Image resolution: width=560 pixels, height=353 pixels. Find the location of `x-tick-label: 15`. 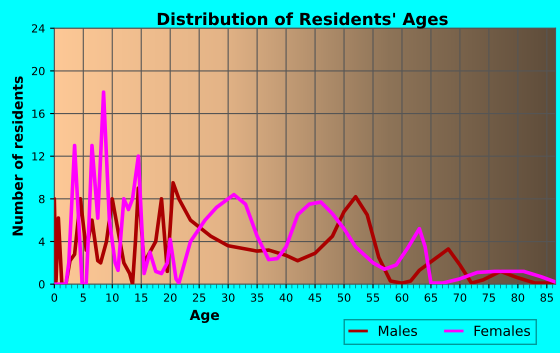

x-tick-label: 15 is located at coordinates (141, 298).